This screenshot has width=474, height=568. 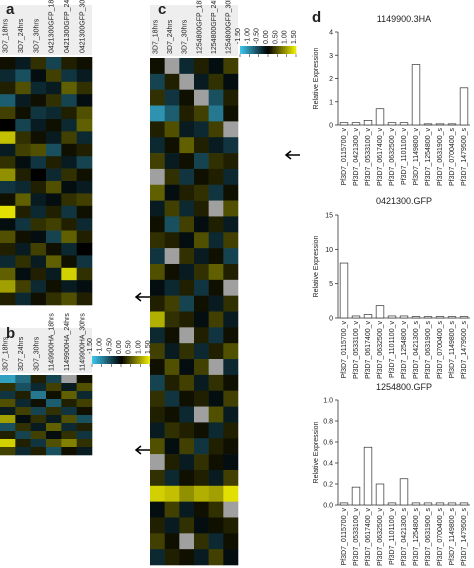 What do you see at coordinates (344, 537) in the screenshot?
I see `x-tick-label: Pf3D7_0115700_v` at bounding box center [344, 537].